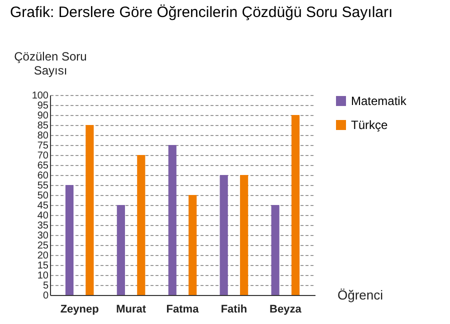  Describe the element at coordinates (379, 101) in the screenshot. I see `legend-label: Matematik` at that location.